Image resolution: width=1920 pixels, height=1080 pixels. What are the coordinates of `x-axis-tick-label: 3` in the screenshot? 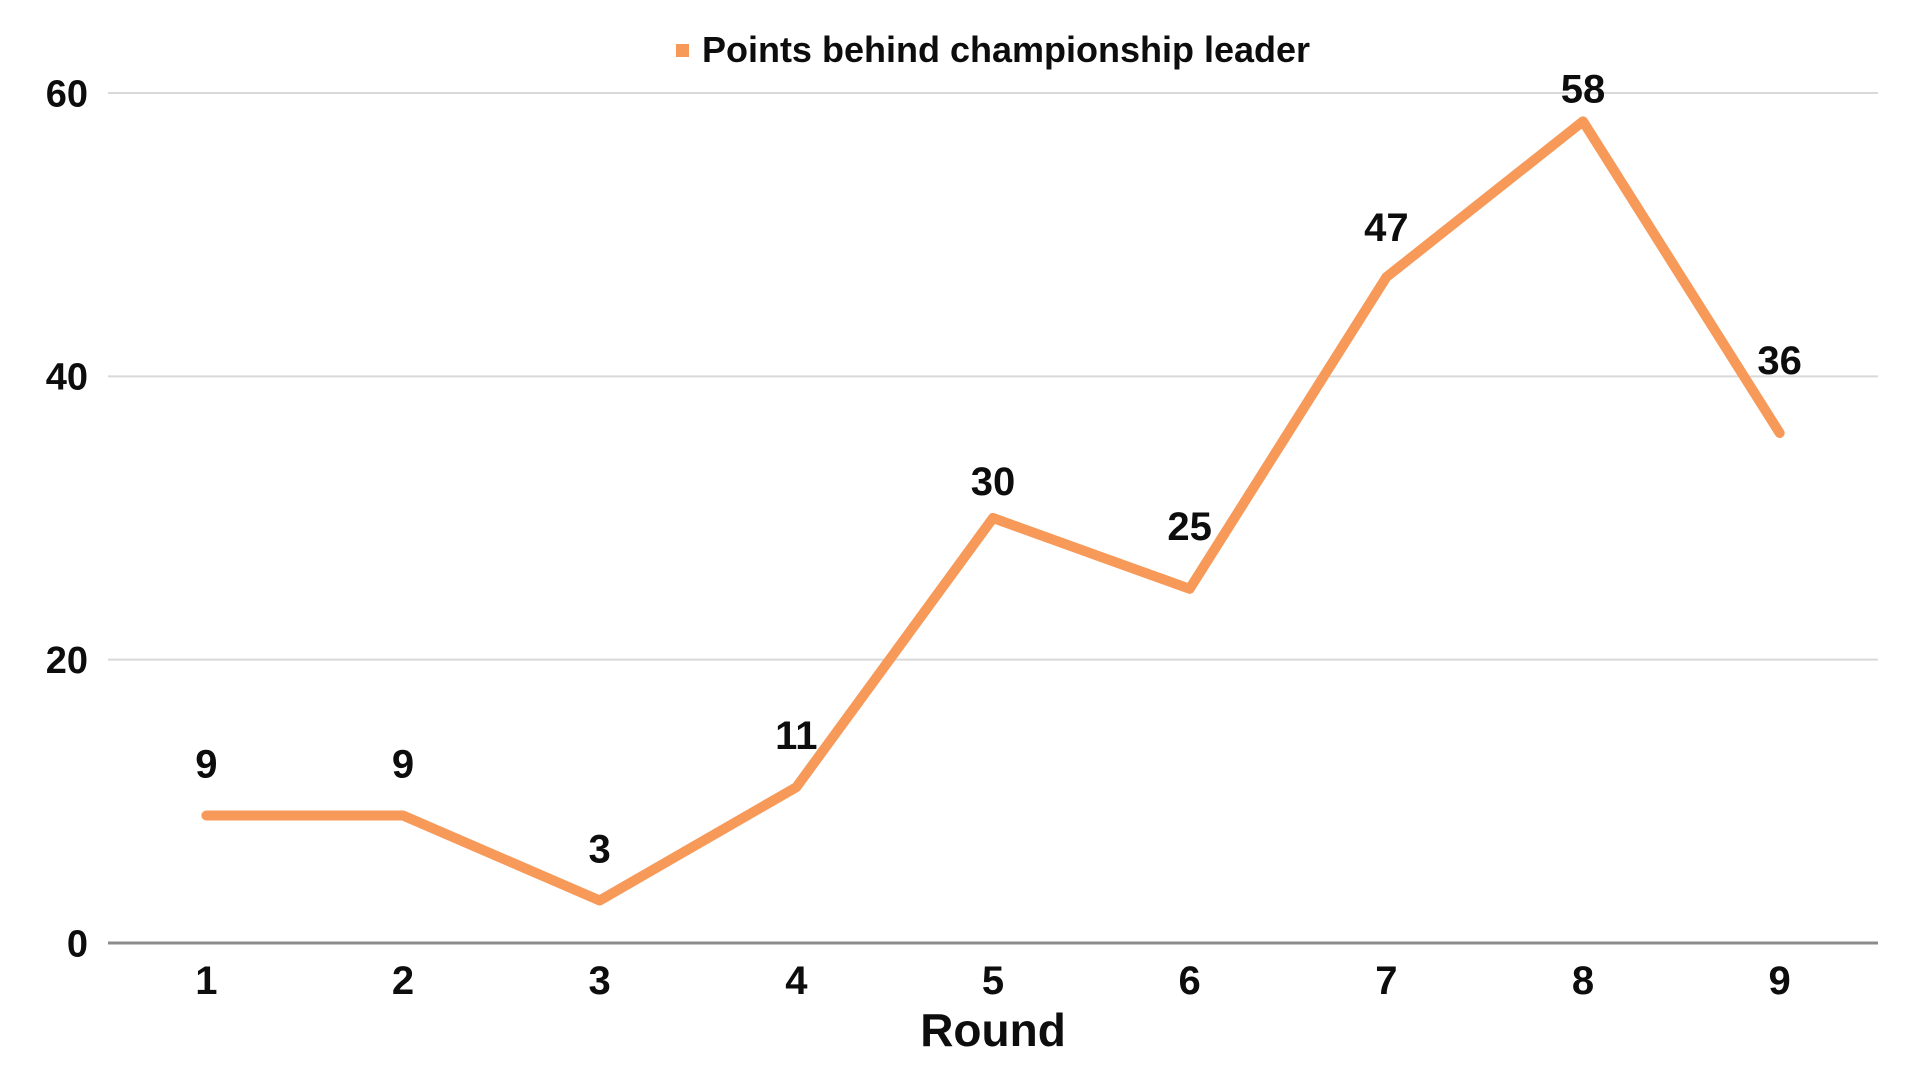 It's located at (600, 981).